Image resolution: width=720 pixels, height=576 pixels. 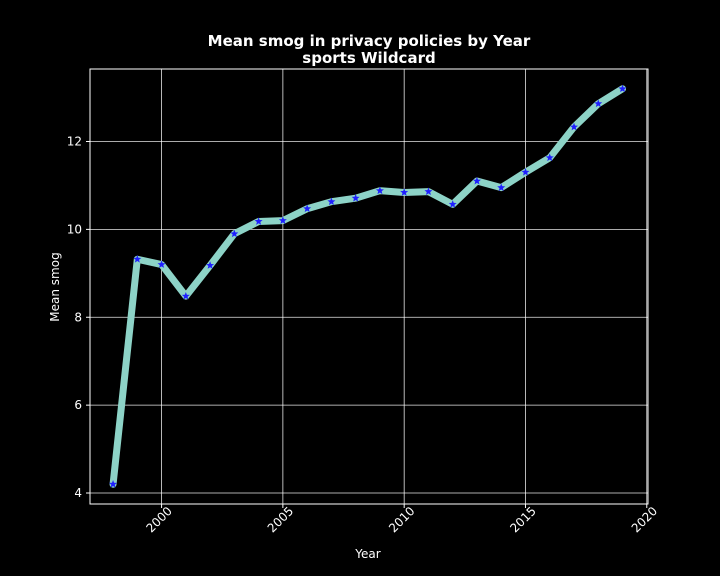 I want to click on y-tick-label: 6, so click(x=78, y=405).